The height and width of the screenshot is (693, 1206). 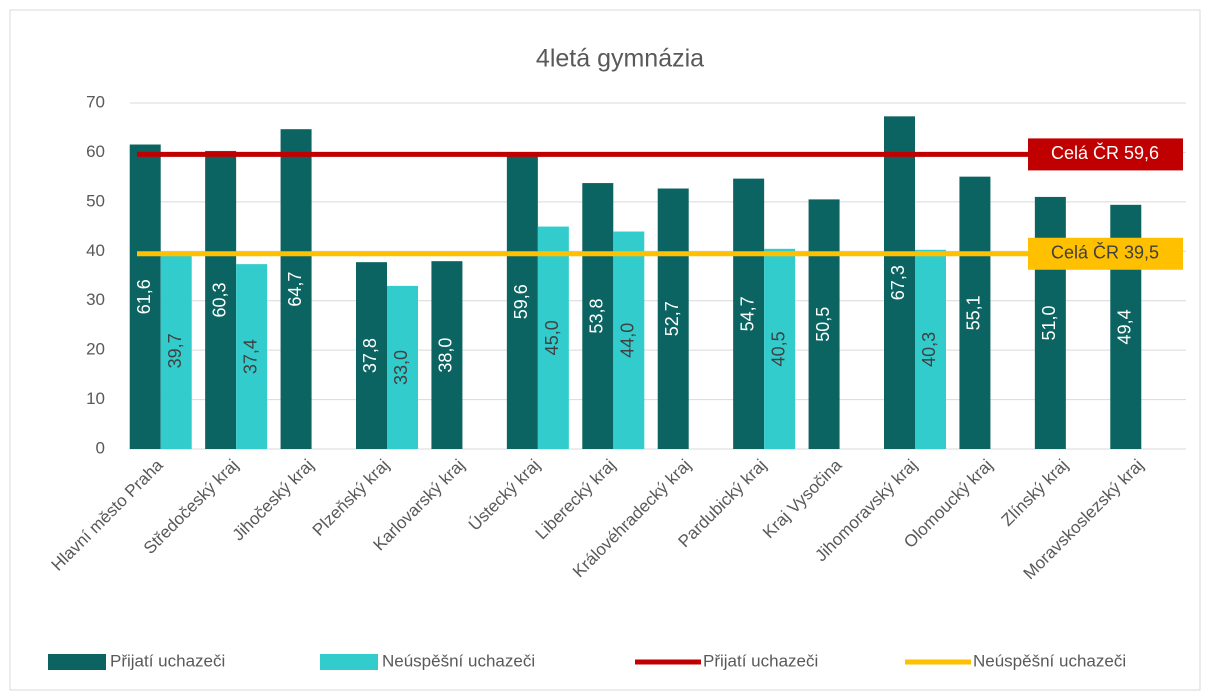 I want to click on data-label: 37,8, so click(x=370, y=355).